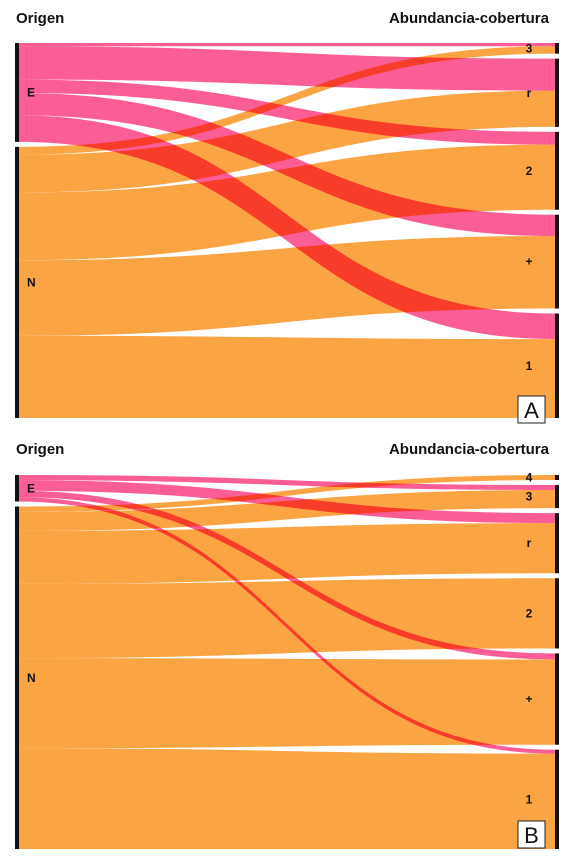  What do you see at coordinates (529, 478) in the screenshot?
I see `target-label-4: 4` at bounding box center [529, 478].